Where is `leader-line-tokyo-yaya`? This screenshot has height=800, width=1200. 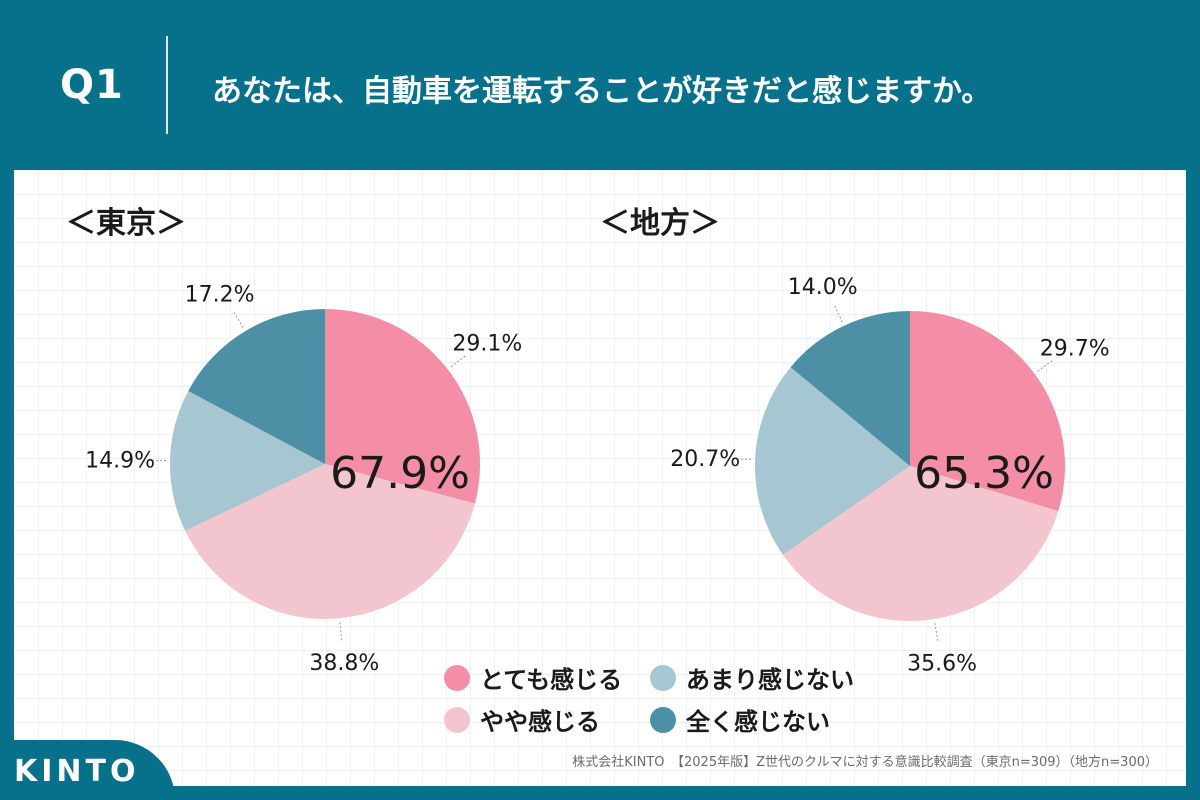
leader-line-tokyo-yaya is located at coordinates (341, 631).